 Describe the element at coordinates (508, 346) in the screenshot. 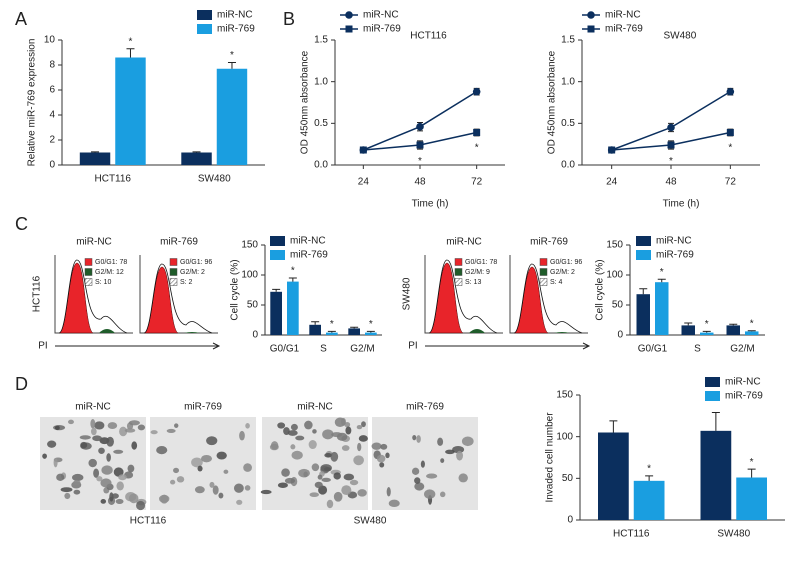

I see `axis-arrow` at that location.